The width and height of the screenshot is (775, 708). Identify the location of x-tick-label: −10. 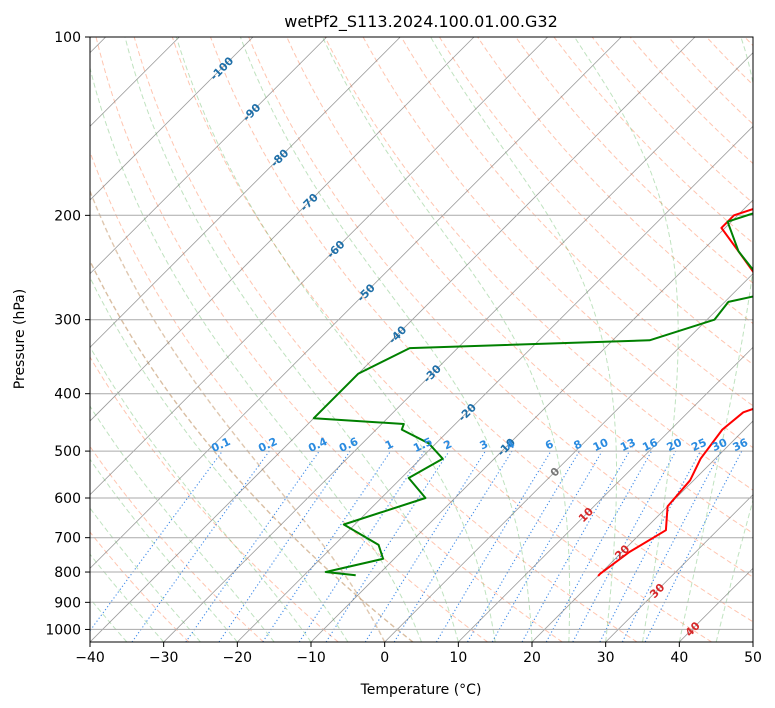
(311, 658).